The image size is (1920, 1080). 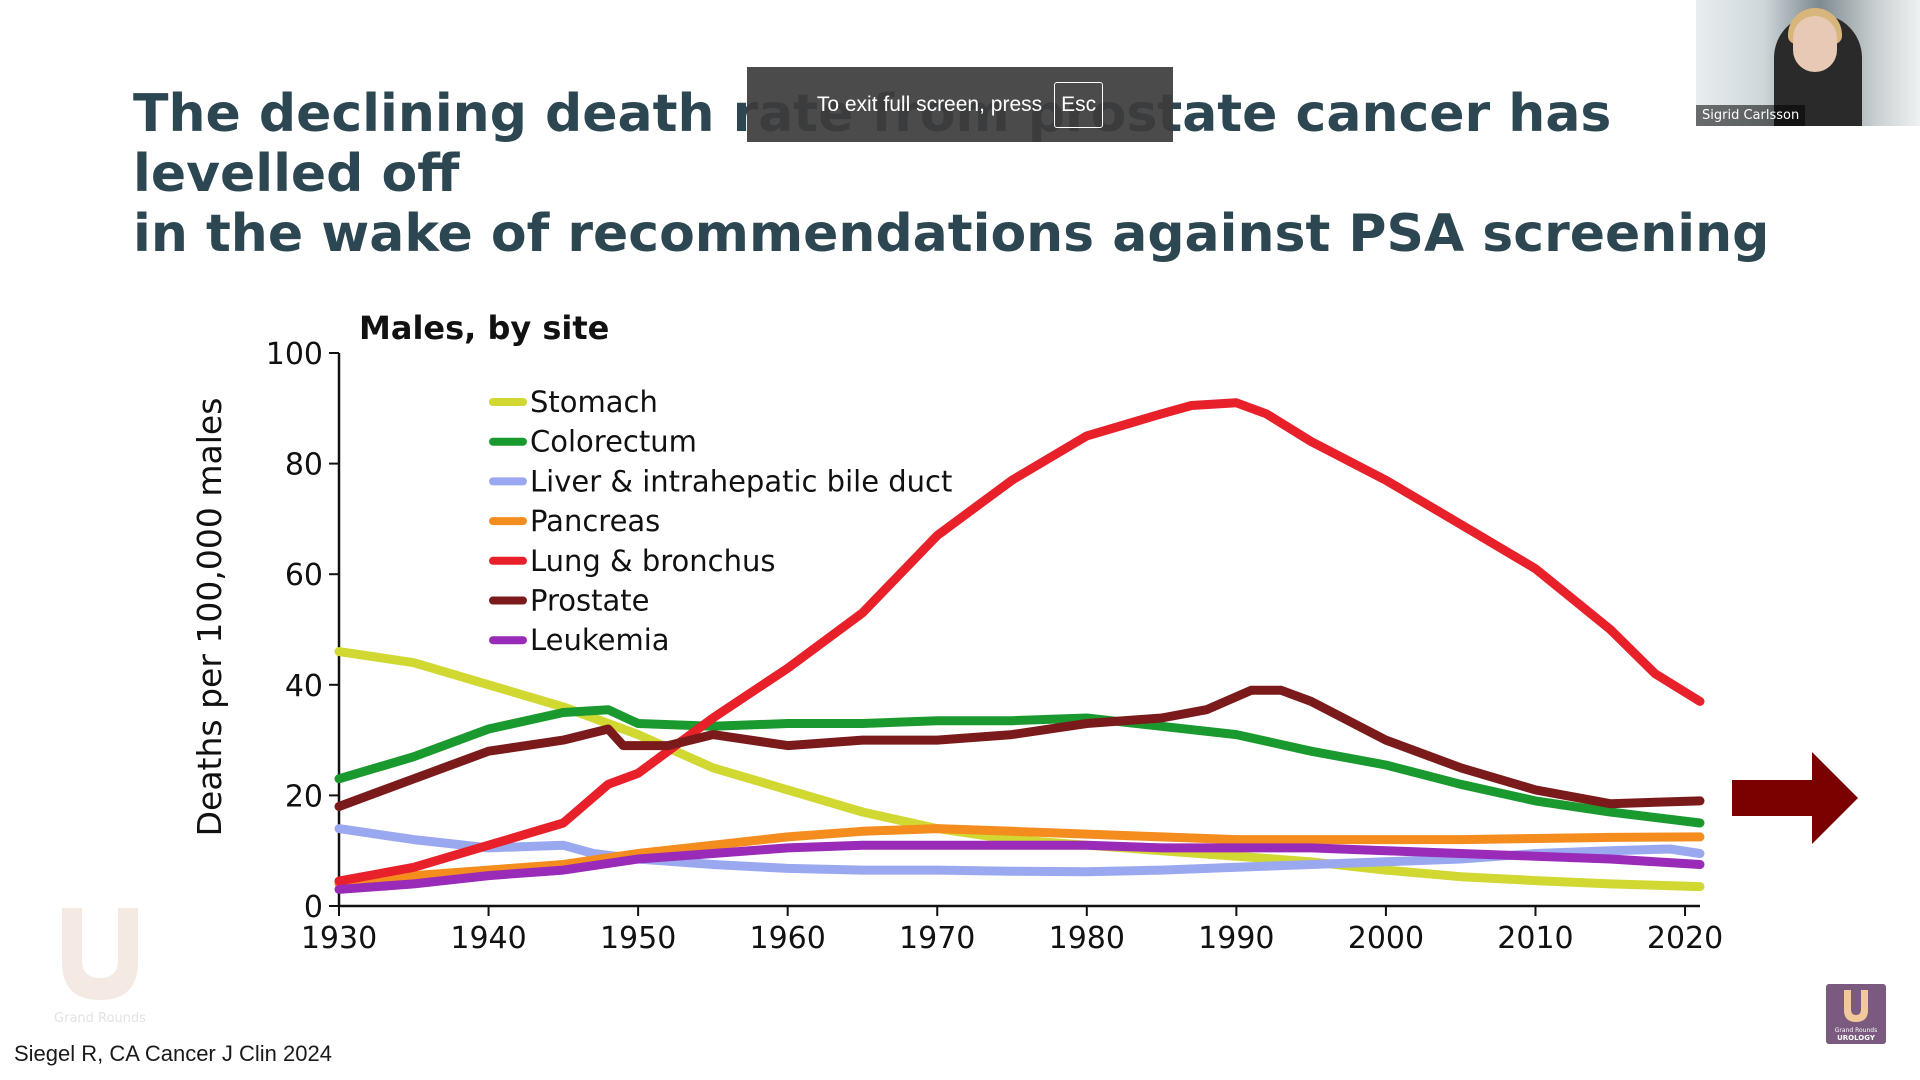 What do you see at coordinates (209, 617) in the screenshot?
I see `chart-y-axis-label: Deaths per 100,000 males` at bounding box center [209, 617].